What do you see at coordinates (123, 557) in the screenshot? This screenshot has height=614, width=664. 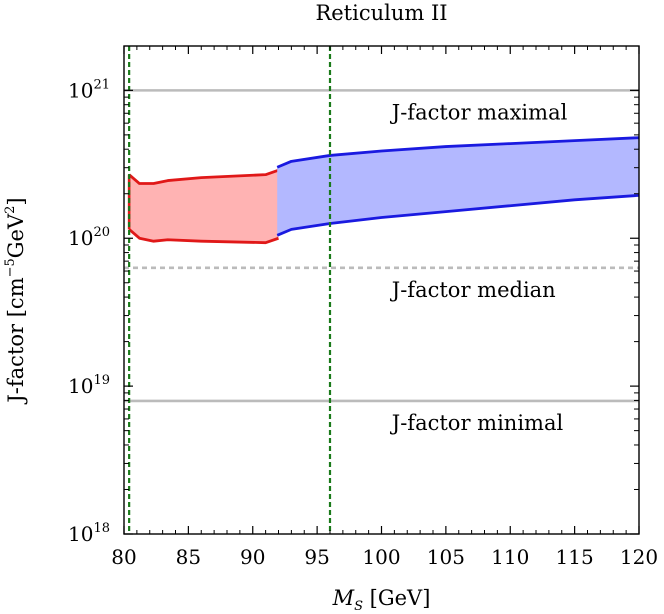 I see `x-tick-label-1: 80` at bounding box center [123, 557].